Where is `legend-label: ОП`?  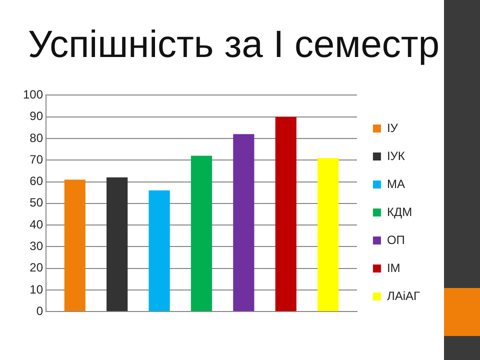 legend-label: ОП is located at coordinates (395, 239).